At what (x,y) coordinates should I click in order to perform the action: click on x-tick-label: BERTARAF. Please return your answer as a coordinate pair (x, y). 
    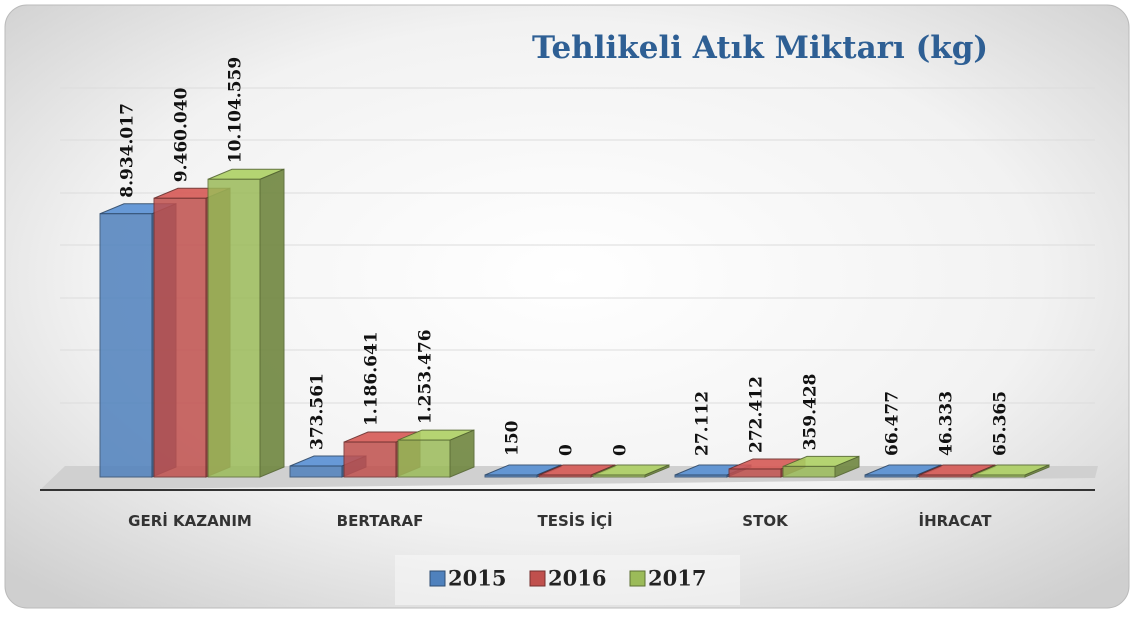
    Looking at the image, I should click on (380, 521).